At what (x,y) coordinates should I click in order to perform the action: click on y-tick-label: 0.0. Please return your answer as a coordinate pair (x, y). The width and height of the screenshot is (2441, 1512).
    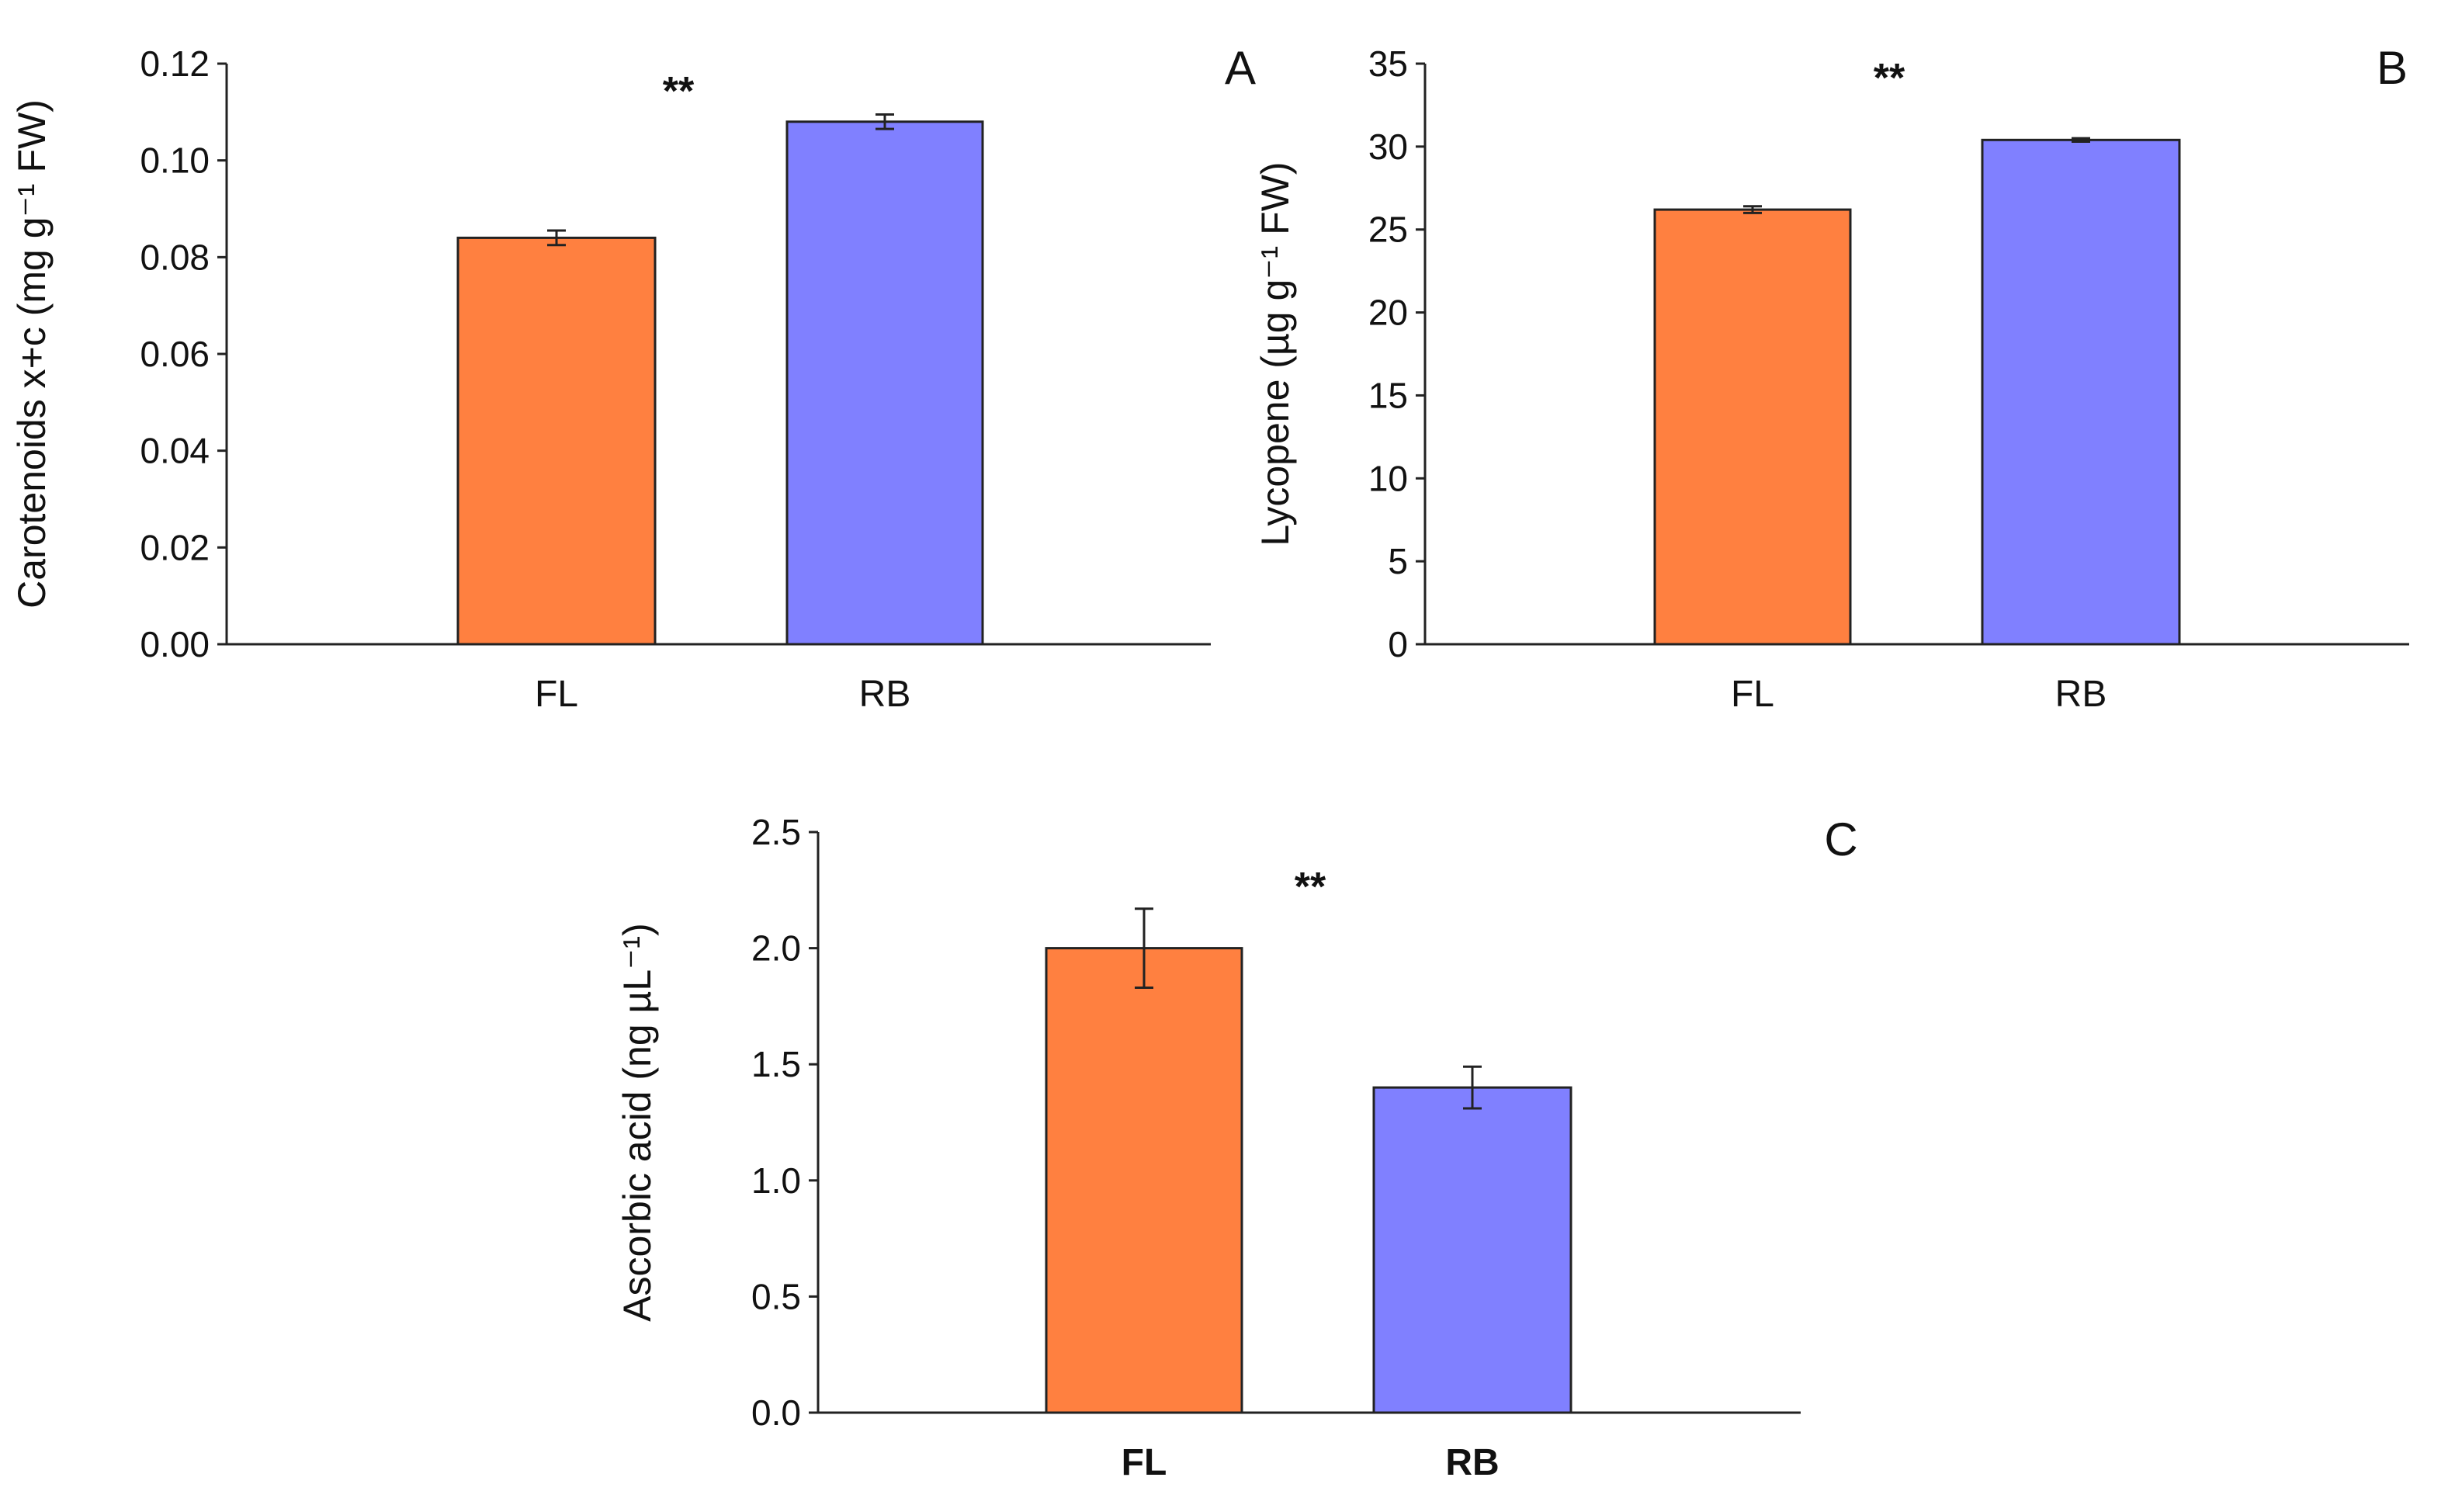
    Looking at the image, I should click on (776, 1412).